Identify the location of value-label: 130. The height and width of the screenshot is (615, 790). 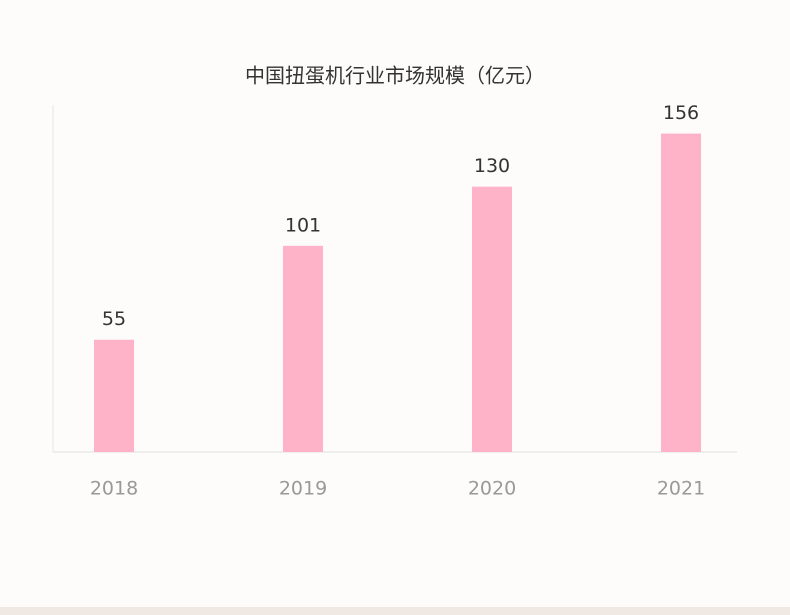
(492, 166).